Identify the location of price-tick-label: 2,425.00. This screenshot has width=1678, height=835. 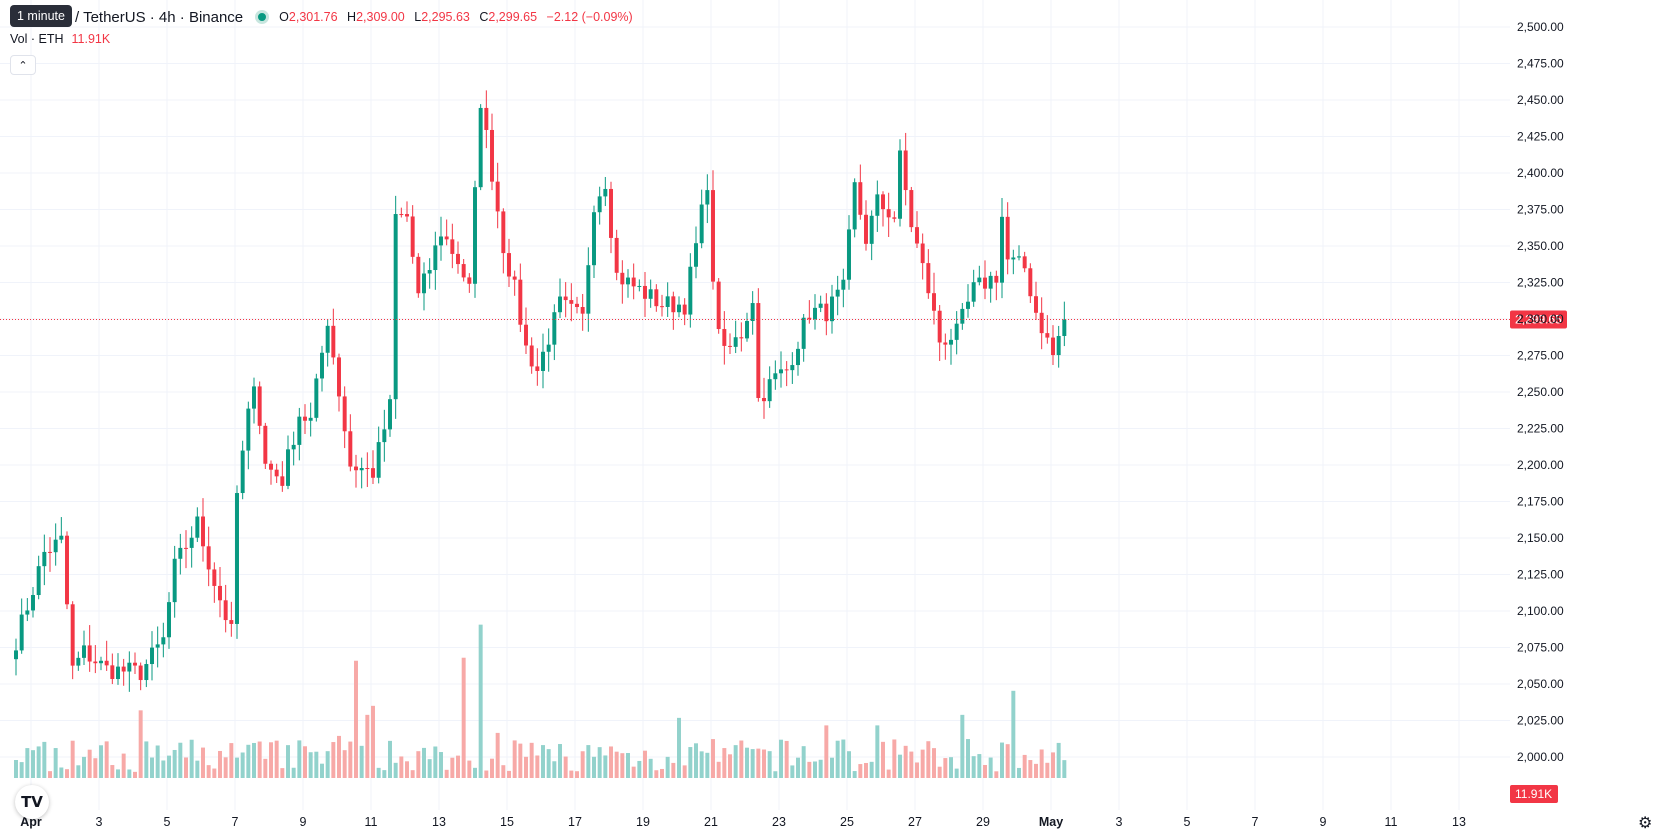
(1540, 137).